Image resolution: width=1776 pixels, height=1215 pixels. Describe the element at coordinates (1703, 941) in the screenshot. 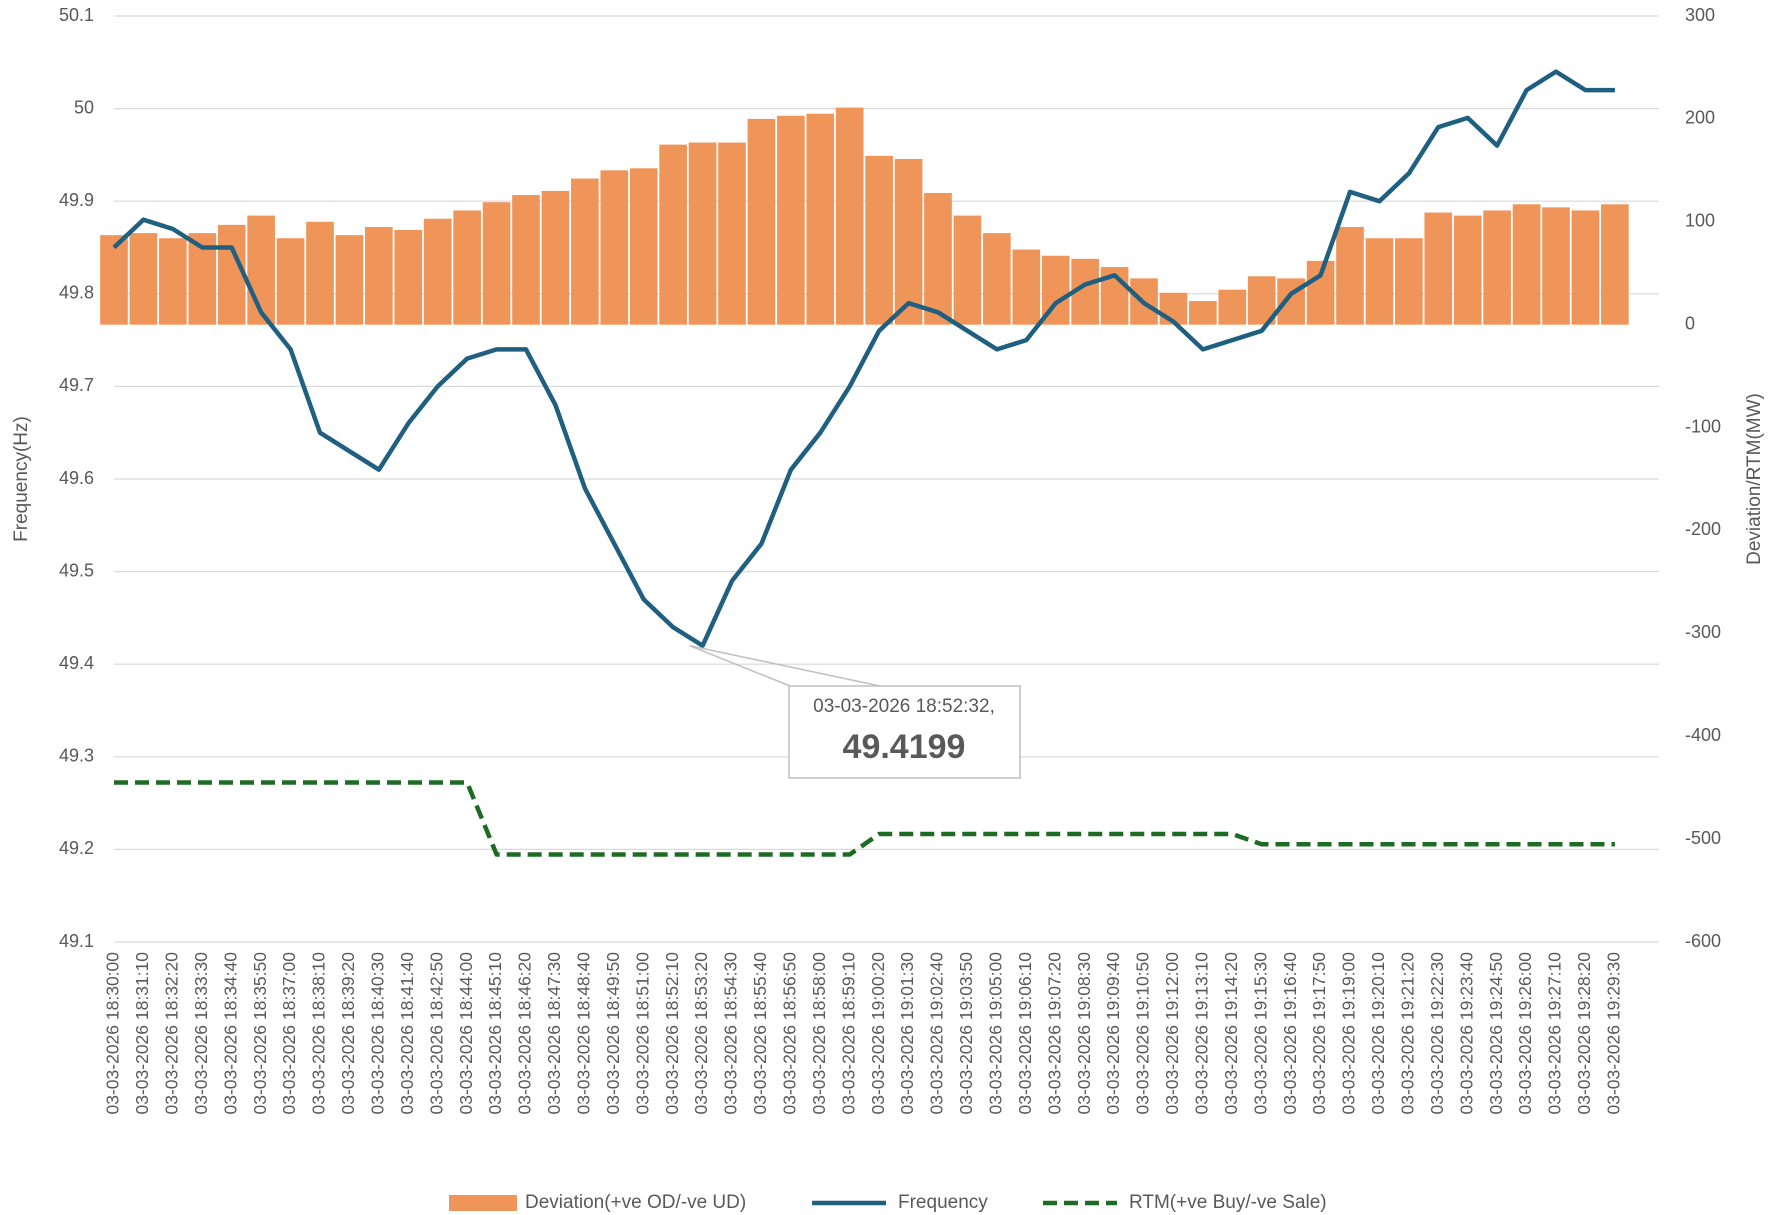

I see `y2-tick-label: -600` at that location.